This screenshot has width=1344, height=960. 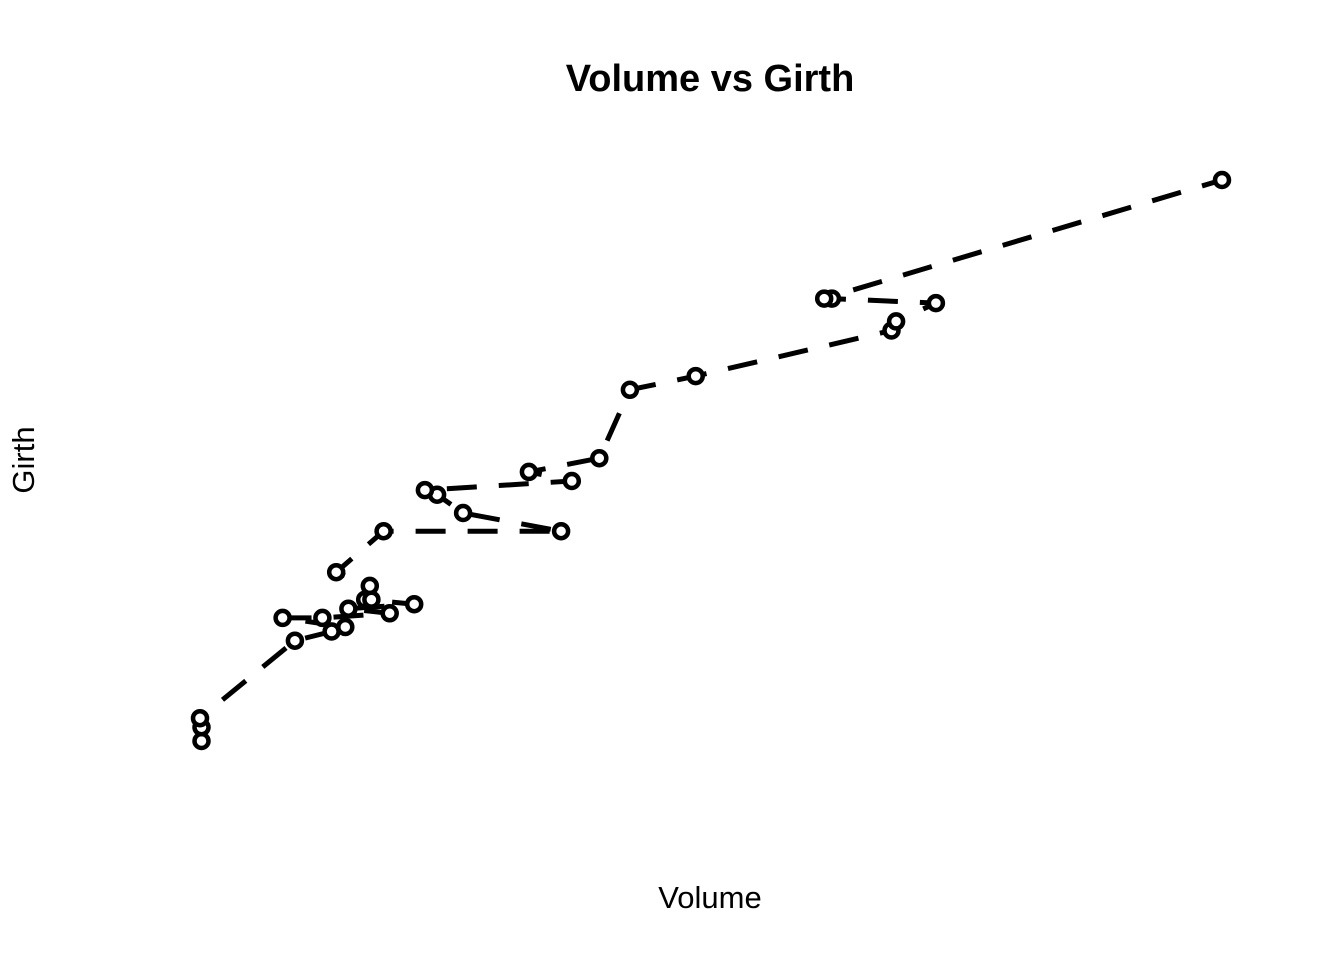 I want to click on y-axis-label: Girth, so click(x=23, y=460).